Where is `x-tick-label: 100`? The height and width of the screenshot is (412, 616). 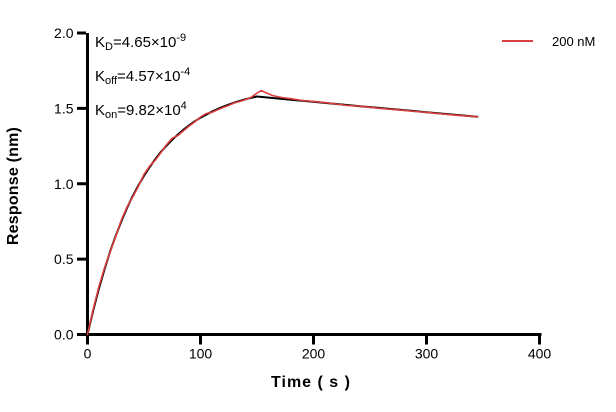 x-tick-label: 100 is located at coordinates (201, 354).